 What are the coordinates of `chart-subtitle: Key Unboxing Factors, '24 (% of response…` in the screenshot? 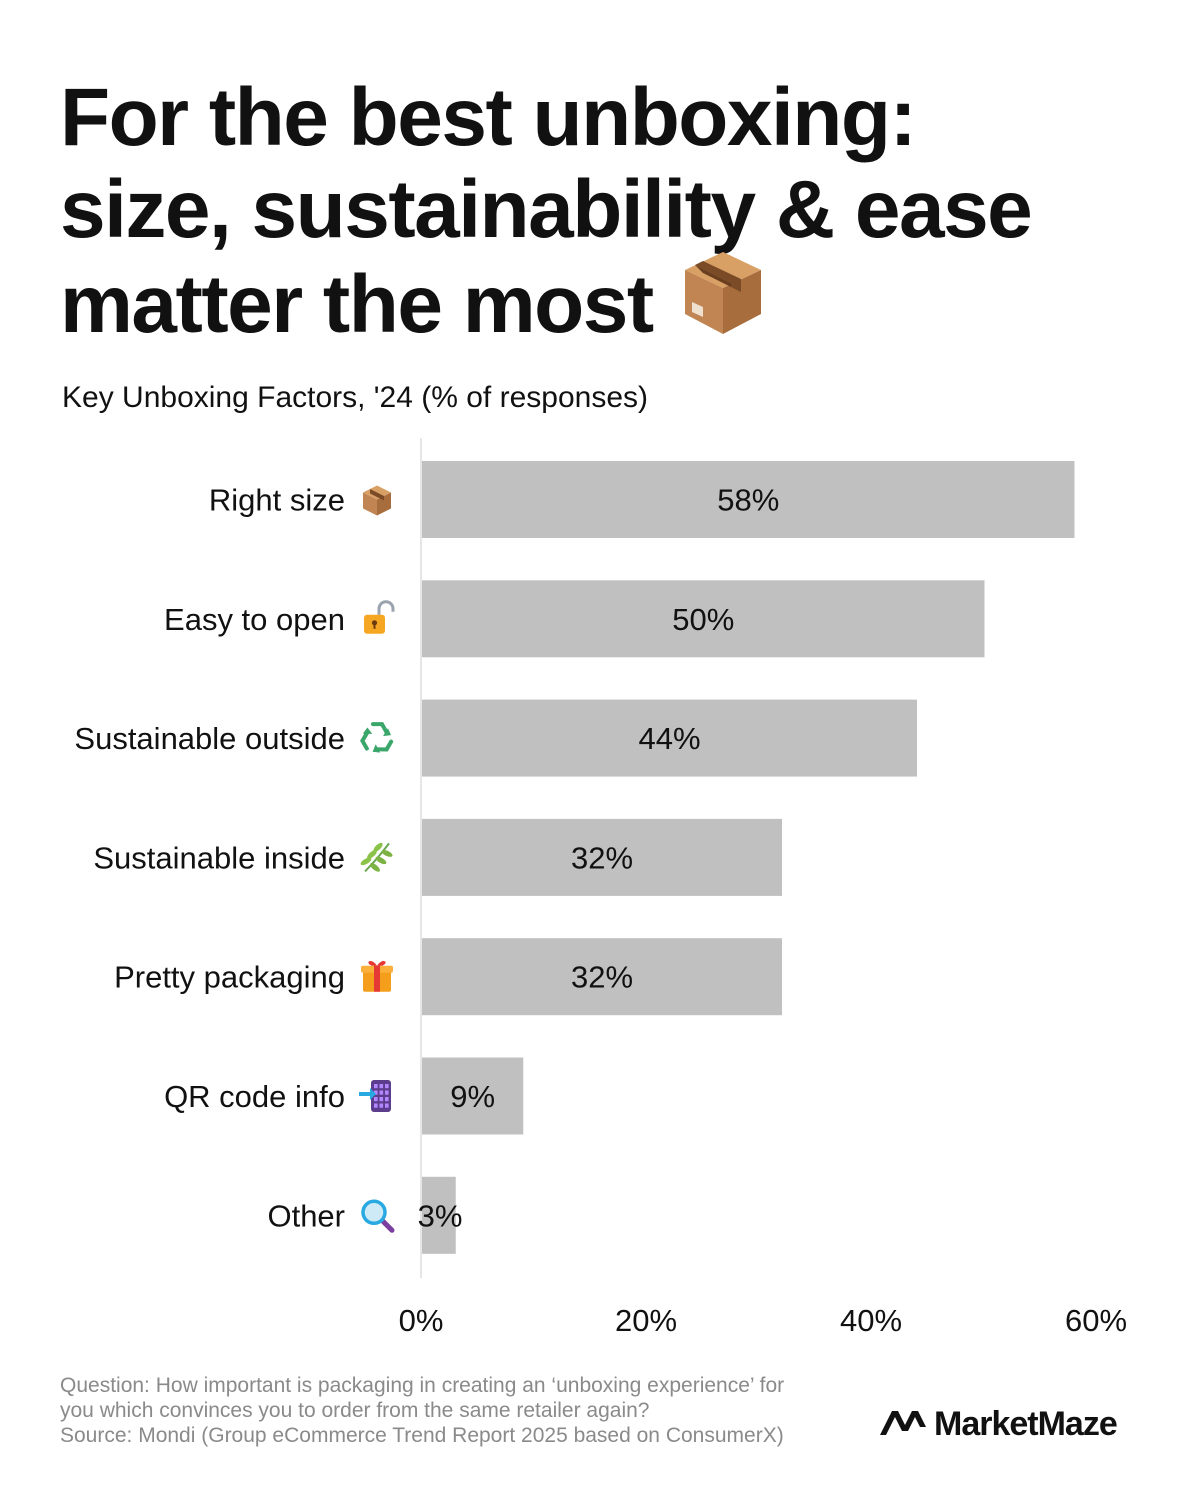 It's located at (355, 397).